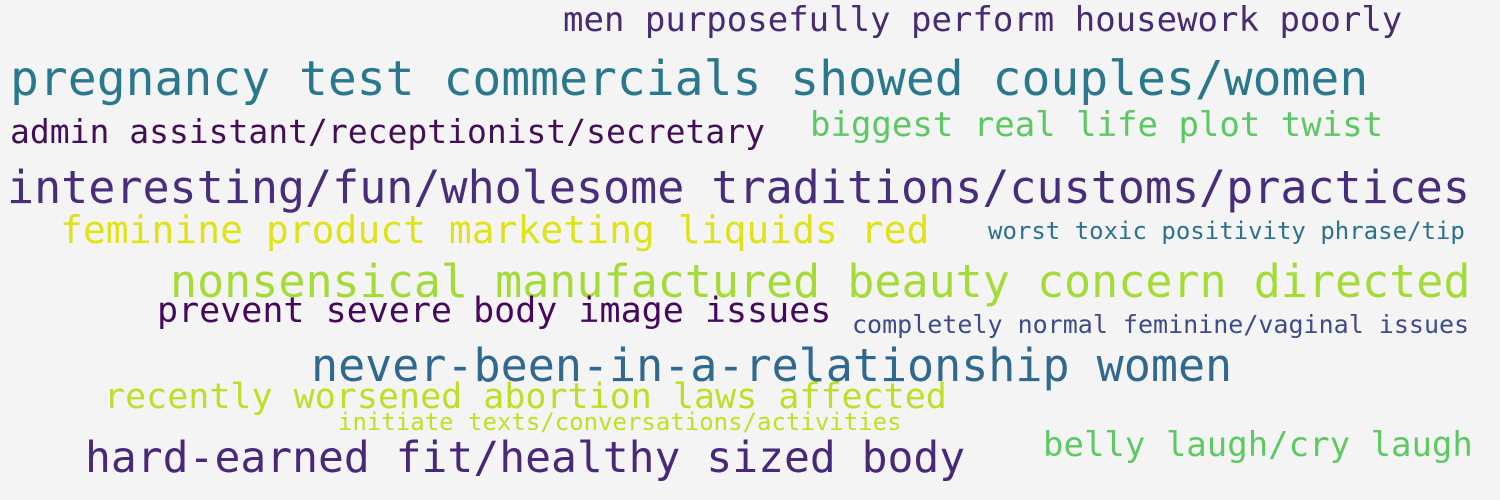 The width and height of the screenshot is (1500, 500). What do you see at coordinates (494, 311) in the screenshot?
I see `word-cloud-term: prevent severe body image issues` at bounding box center [494, 311].